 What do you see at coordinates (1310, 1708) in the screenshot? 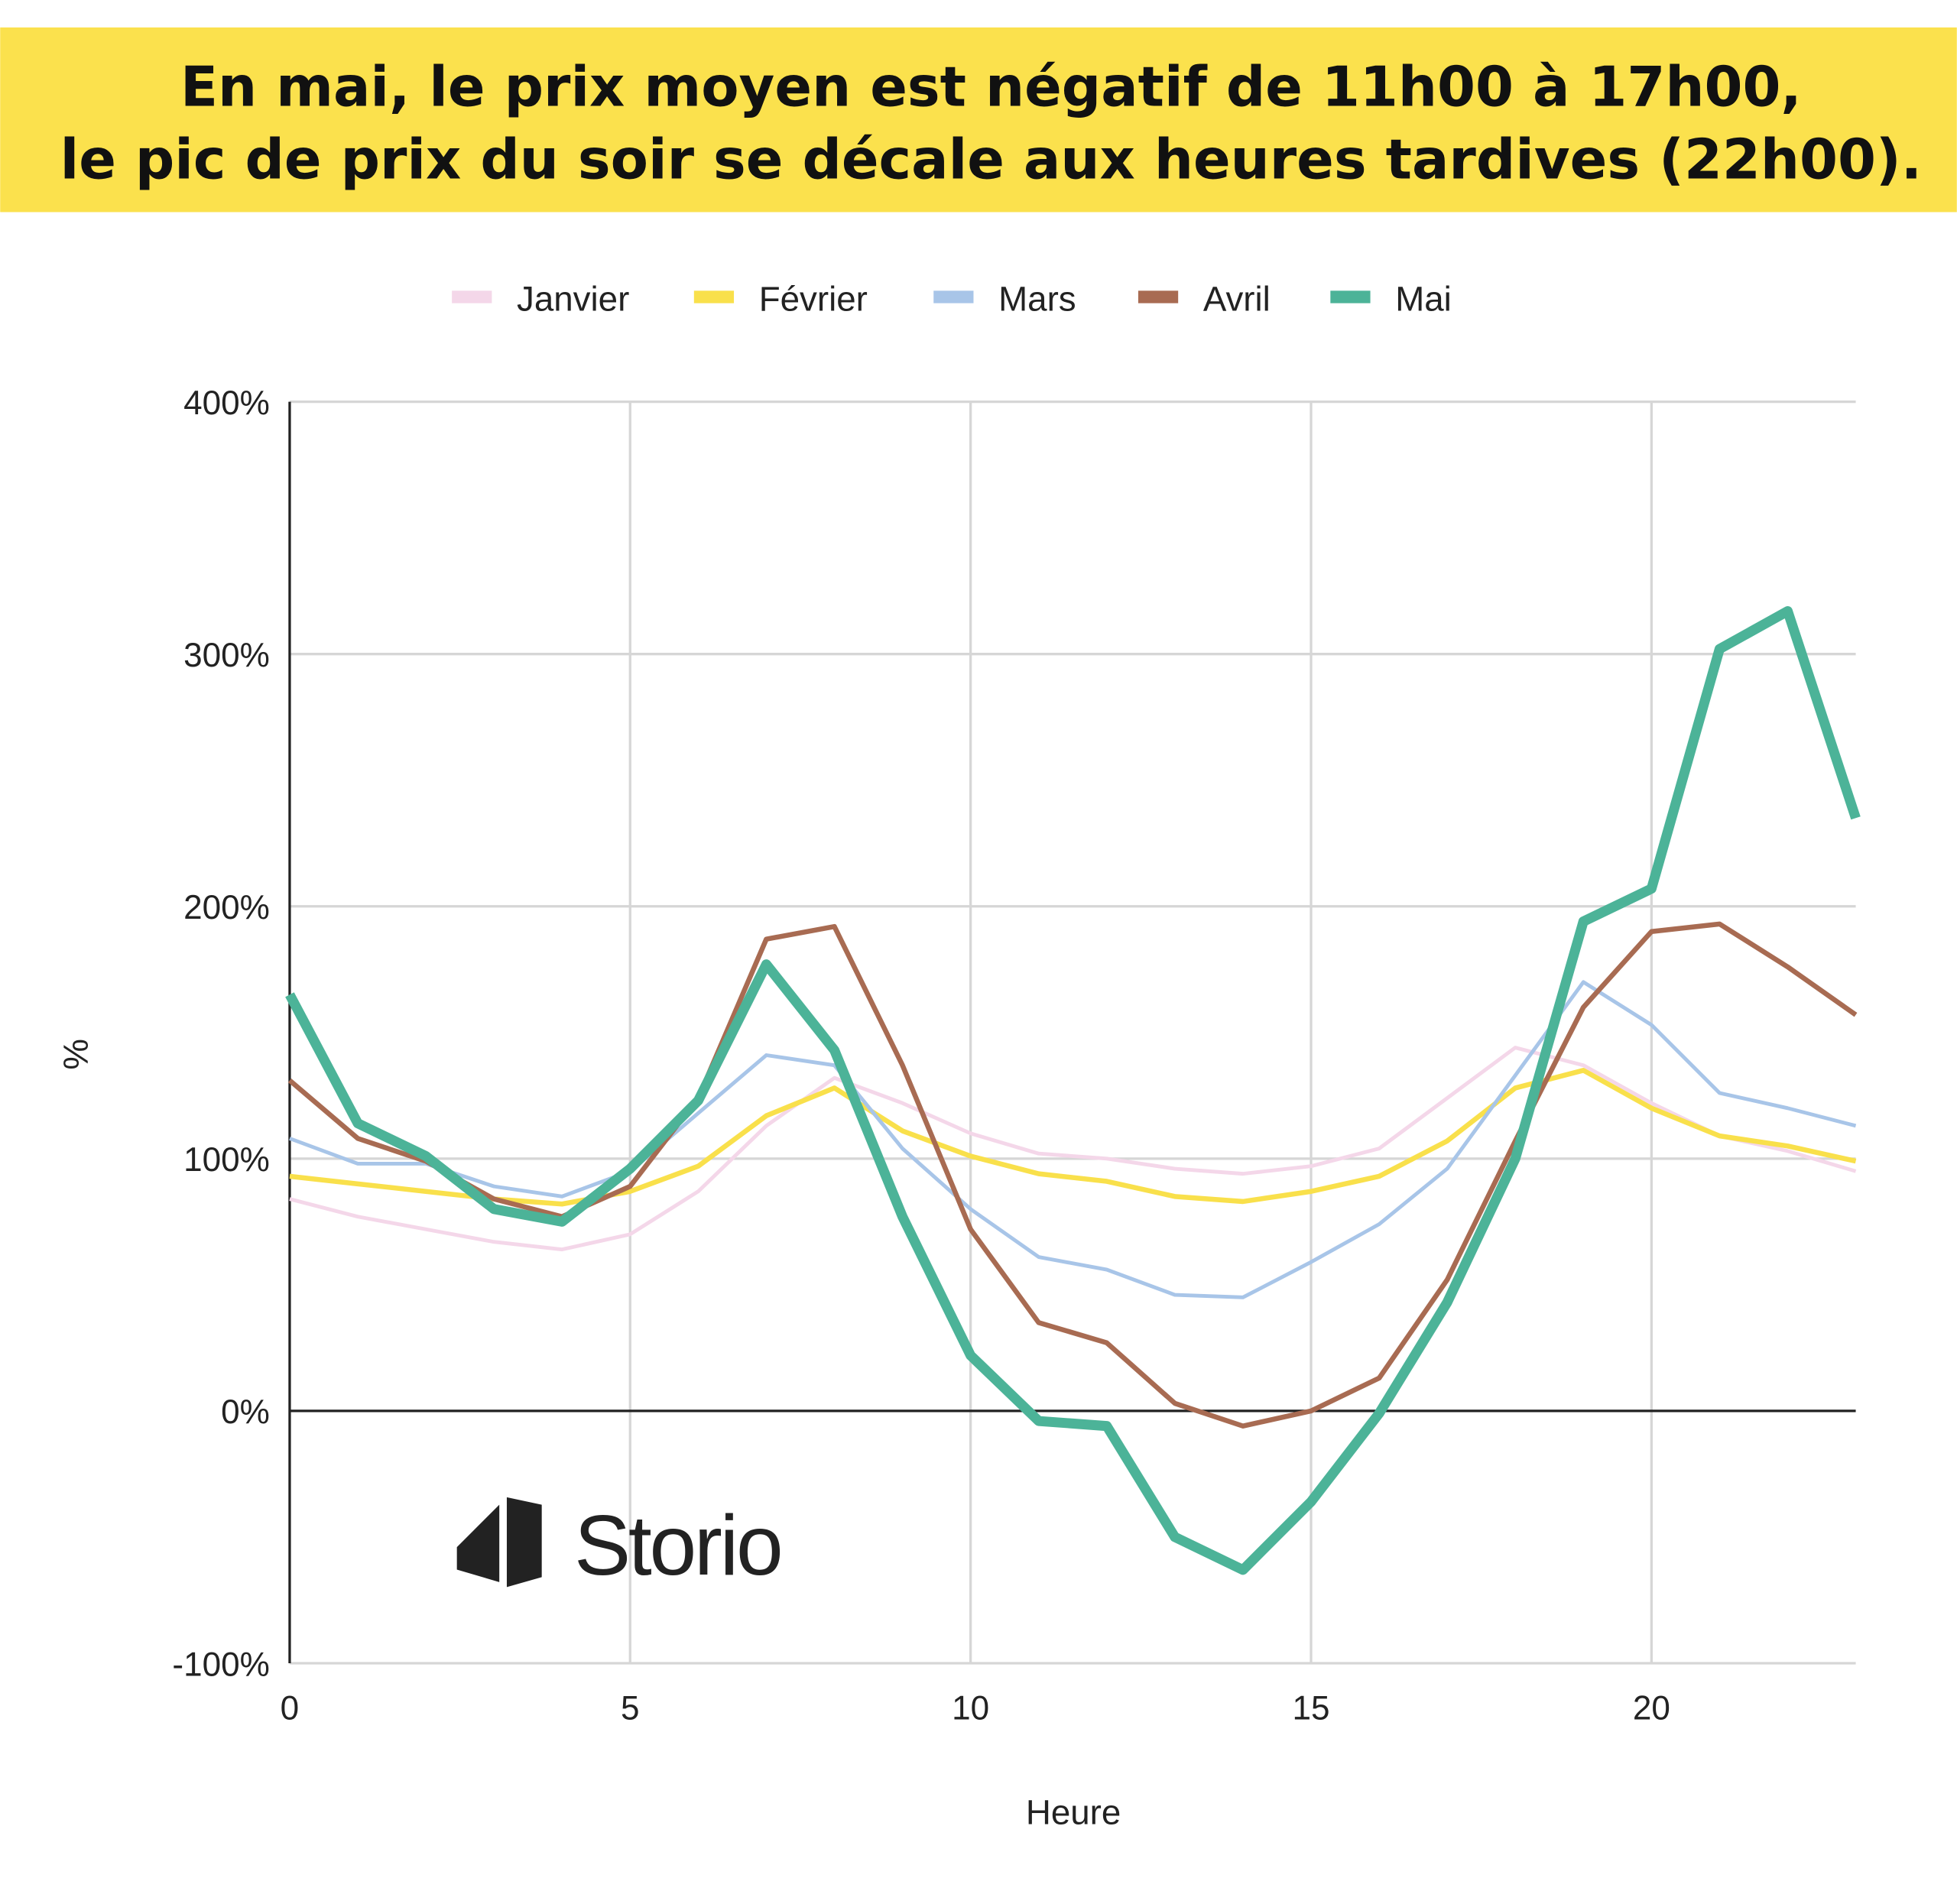
I see `x-tick-label: 15` at bounding box center [1310, 1708].